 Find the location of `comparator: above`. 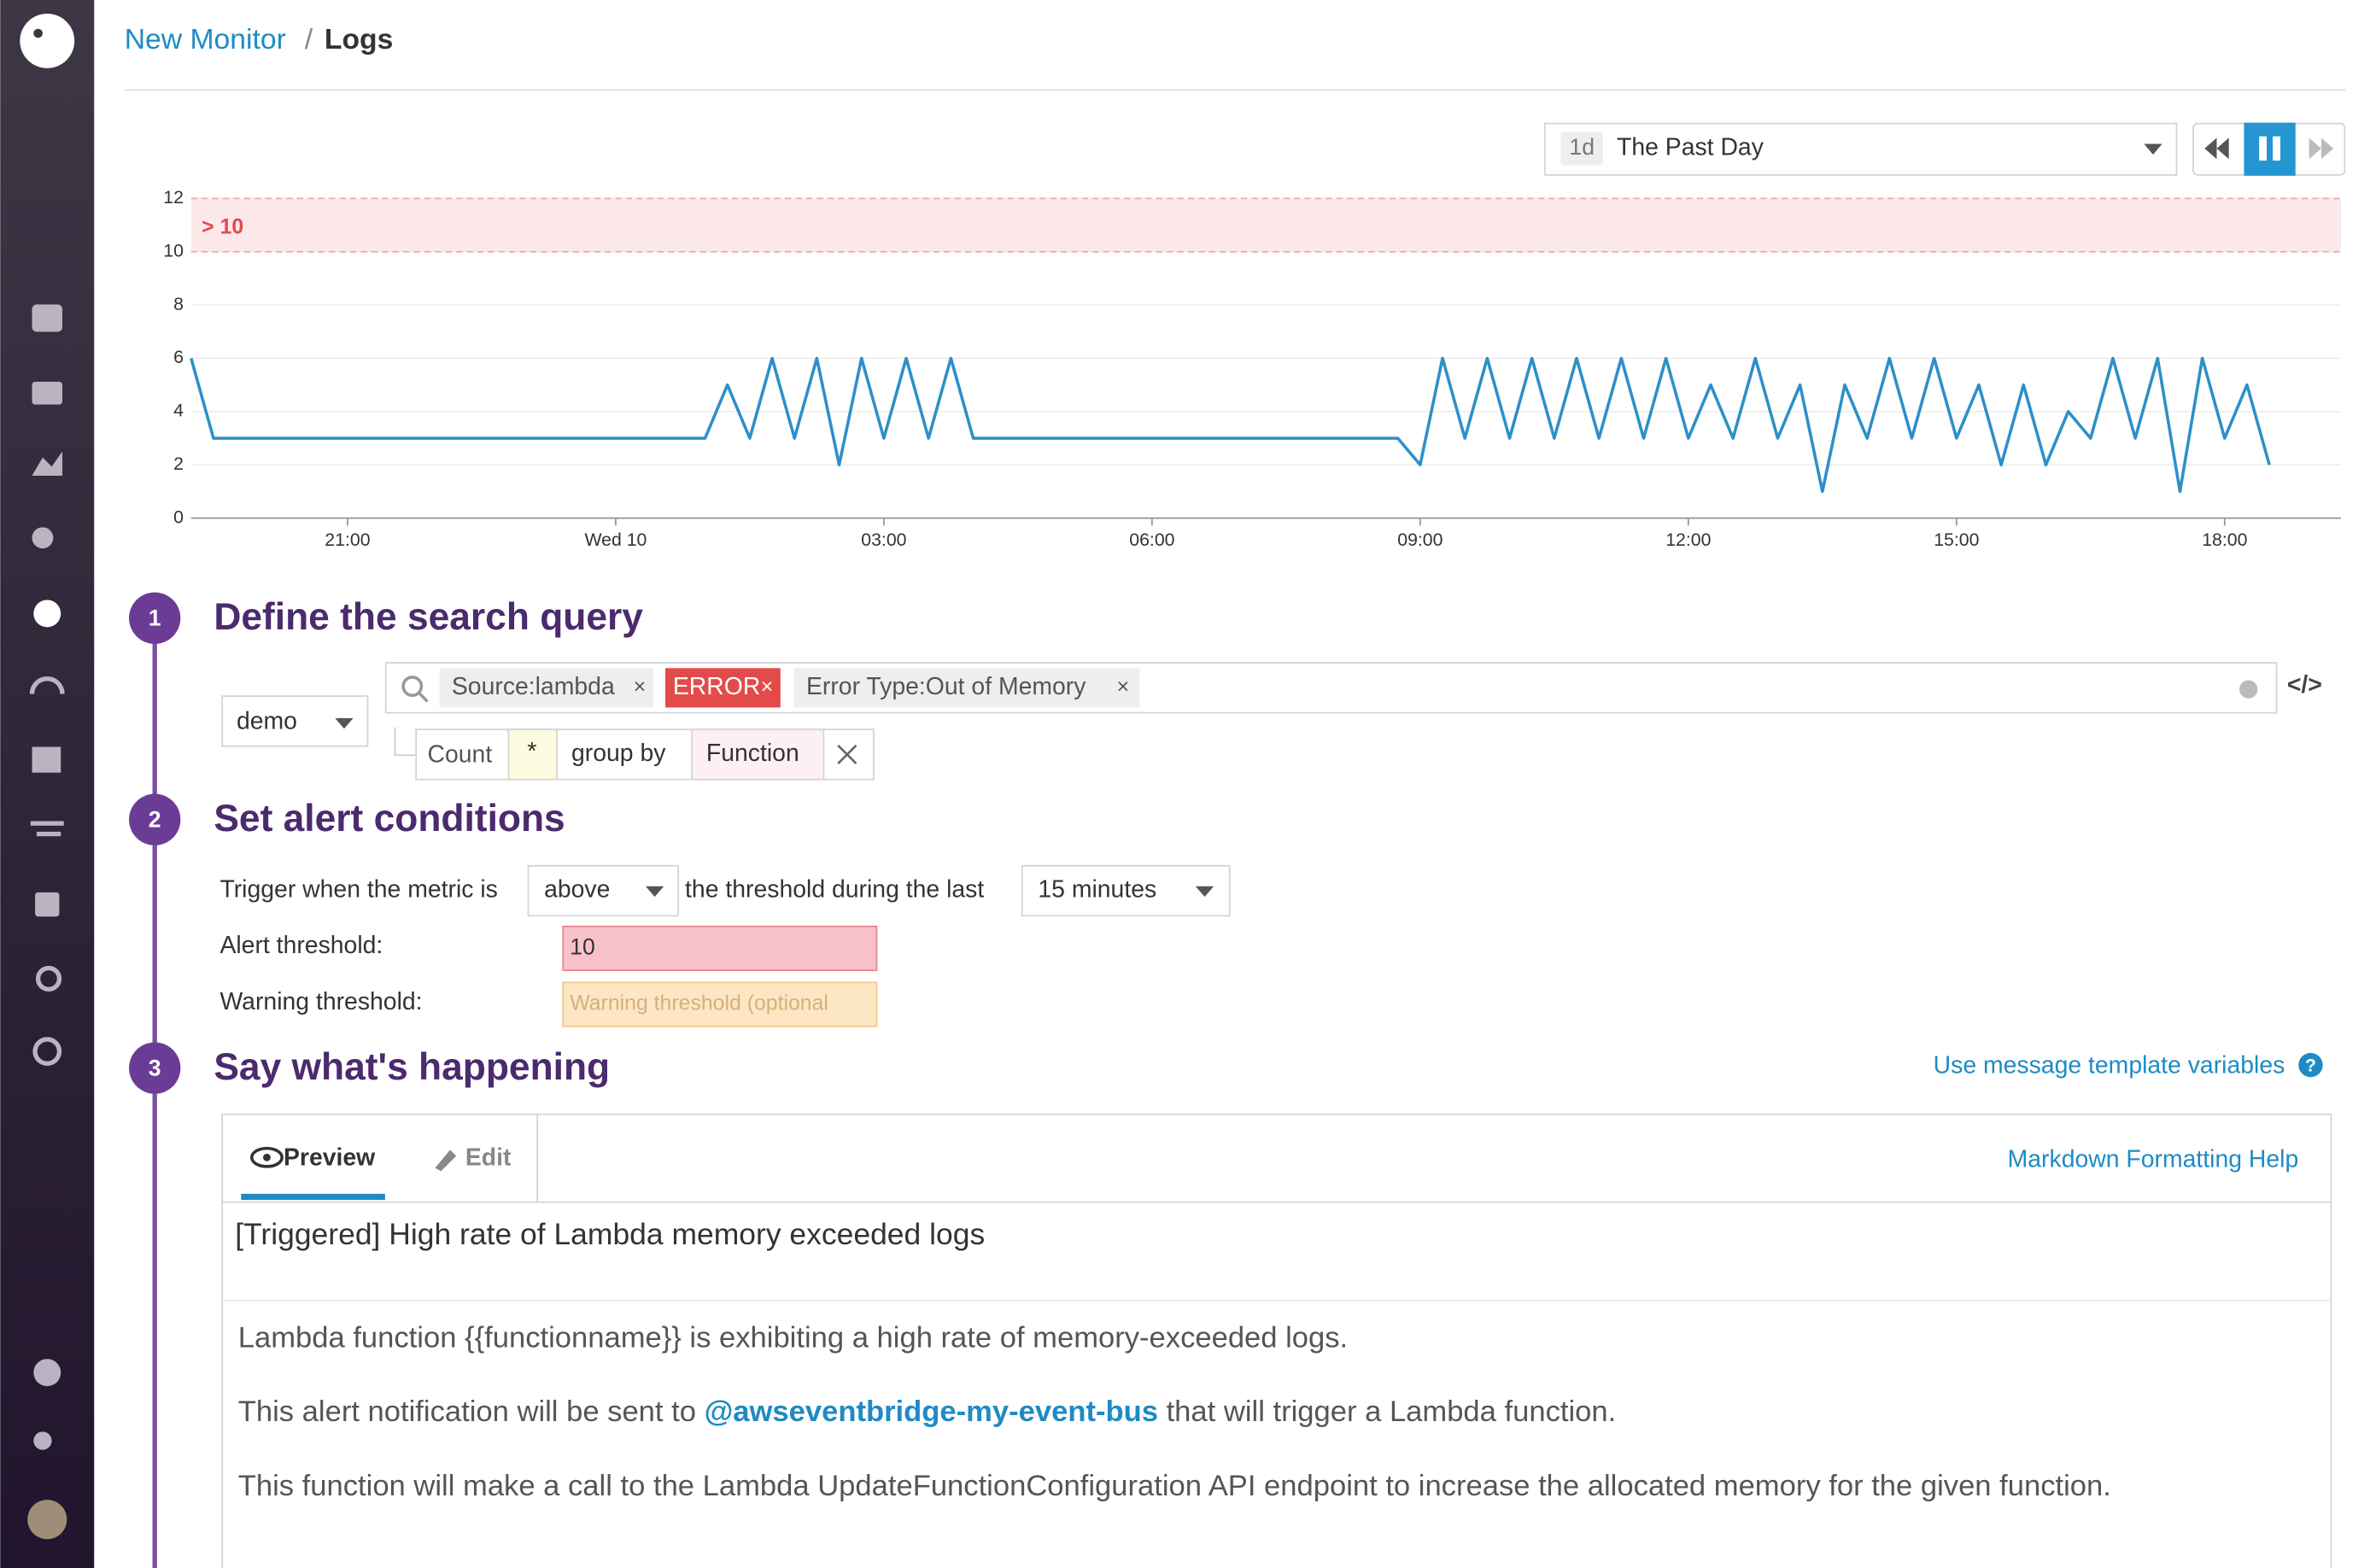

comparator: above is located at coordinates (577, 890).